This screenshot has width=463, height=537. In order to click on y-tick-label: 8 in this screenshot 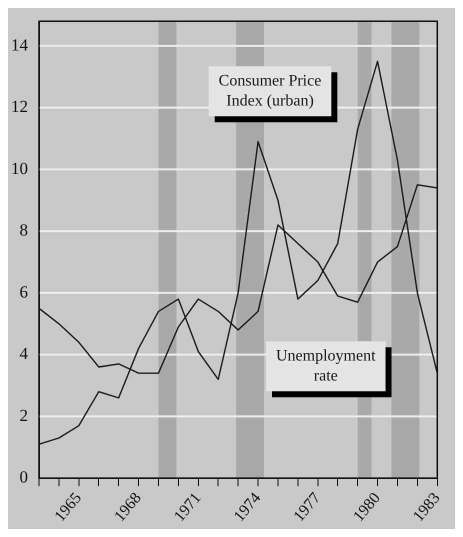, I will do `click(24, 230)`.